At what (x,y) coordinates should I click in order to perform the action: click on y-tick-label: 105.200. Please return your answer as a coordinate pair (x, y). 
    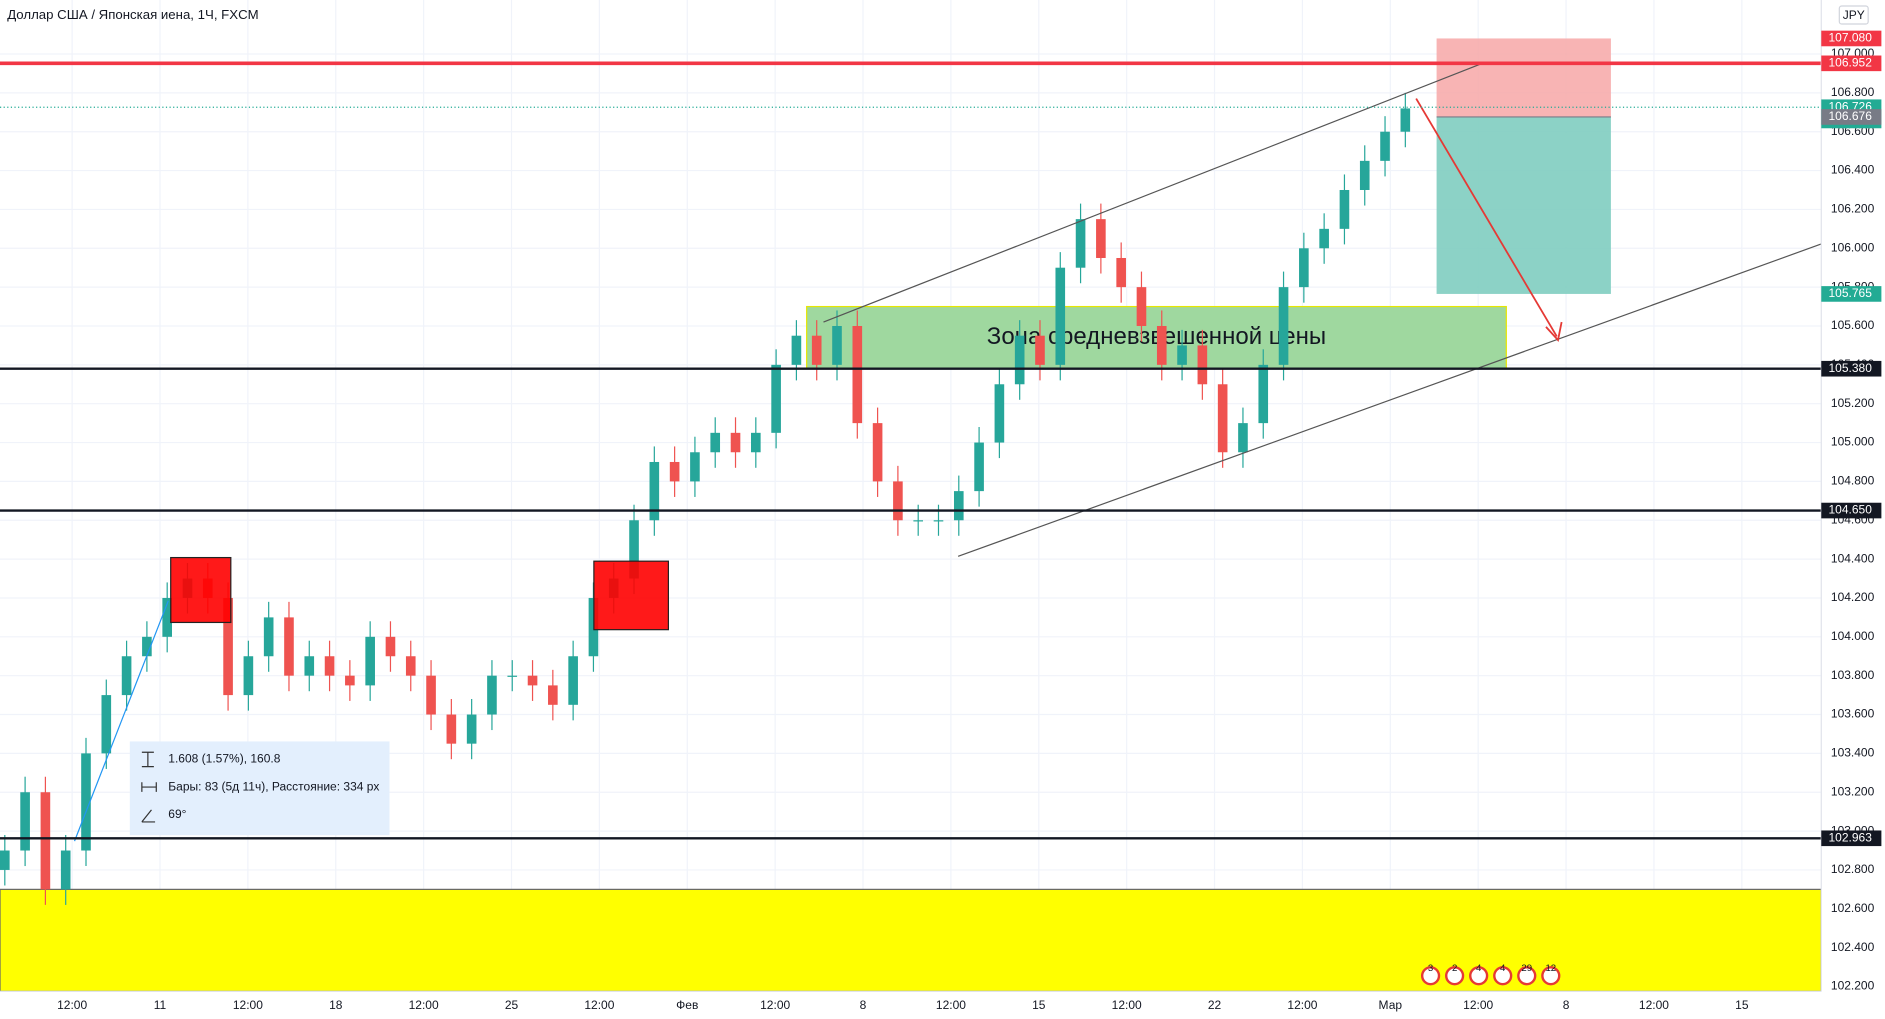
    Looking at the image, I should click on (1853, 403).